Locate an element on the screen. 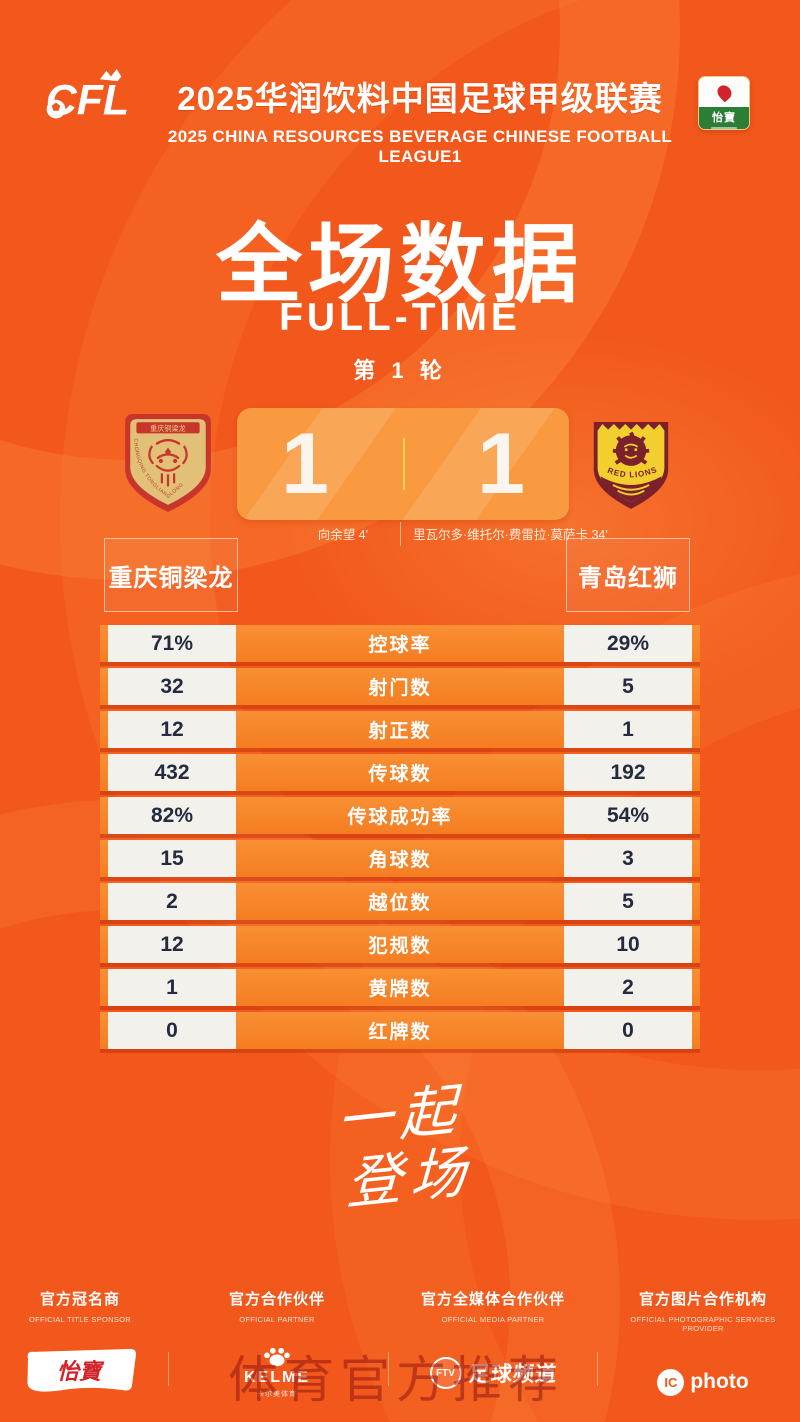  kelme-logo-subtext: 卡尔美体育 is located at coordinates (277, 1394).